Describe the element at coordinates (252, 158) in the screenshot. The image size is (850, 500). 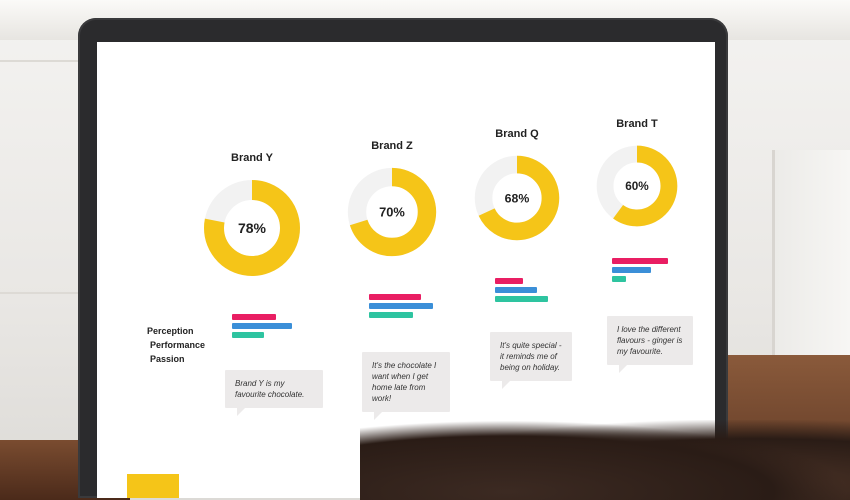
I see `brand-title: Brand Y` at that location.